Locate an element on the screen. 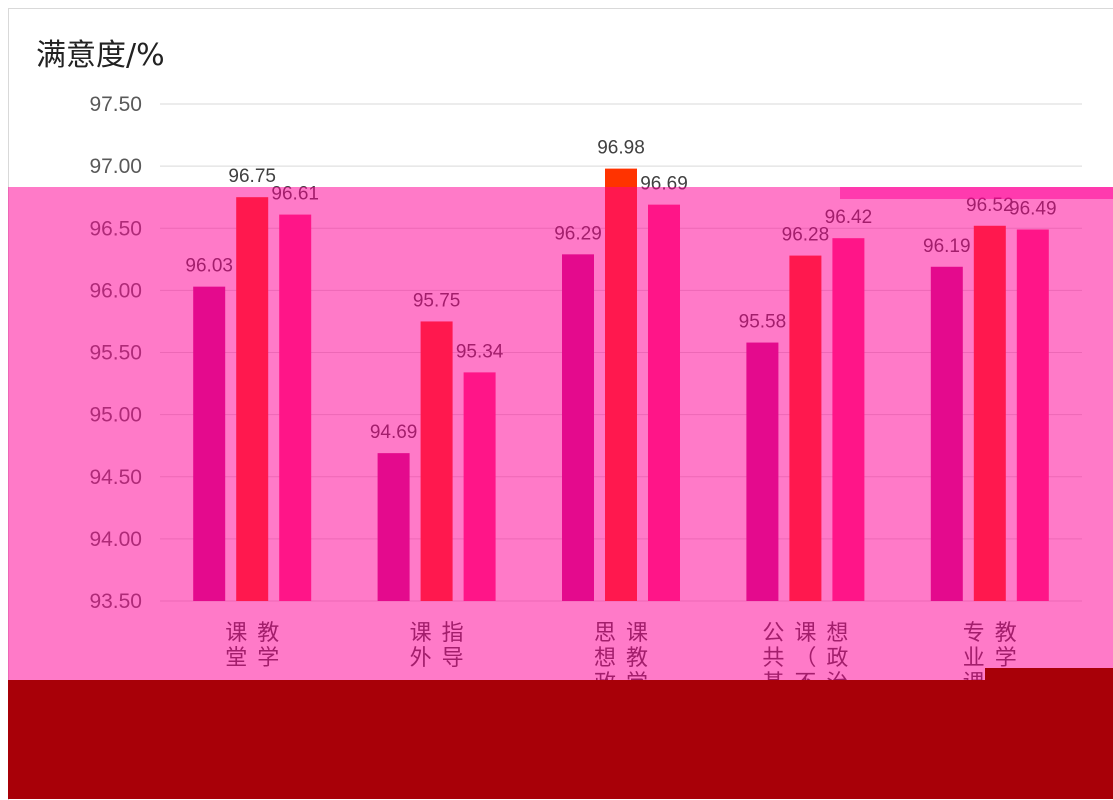  chart-title: 满意度/% is located at coordinates (100, 55).